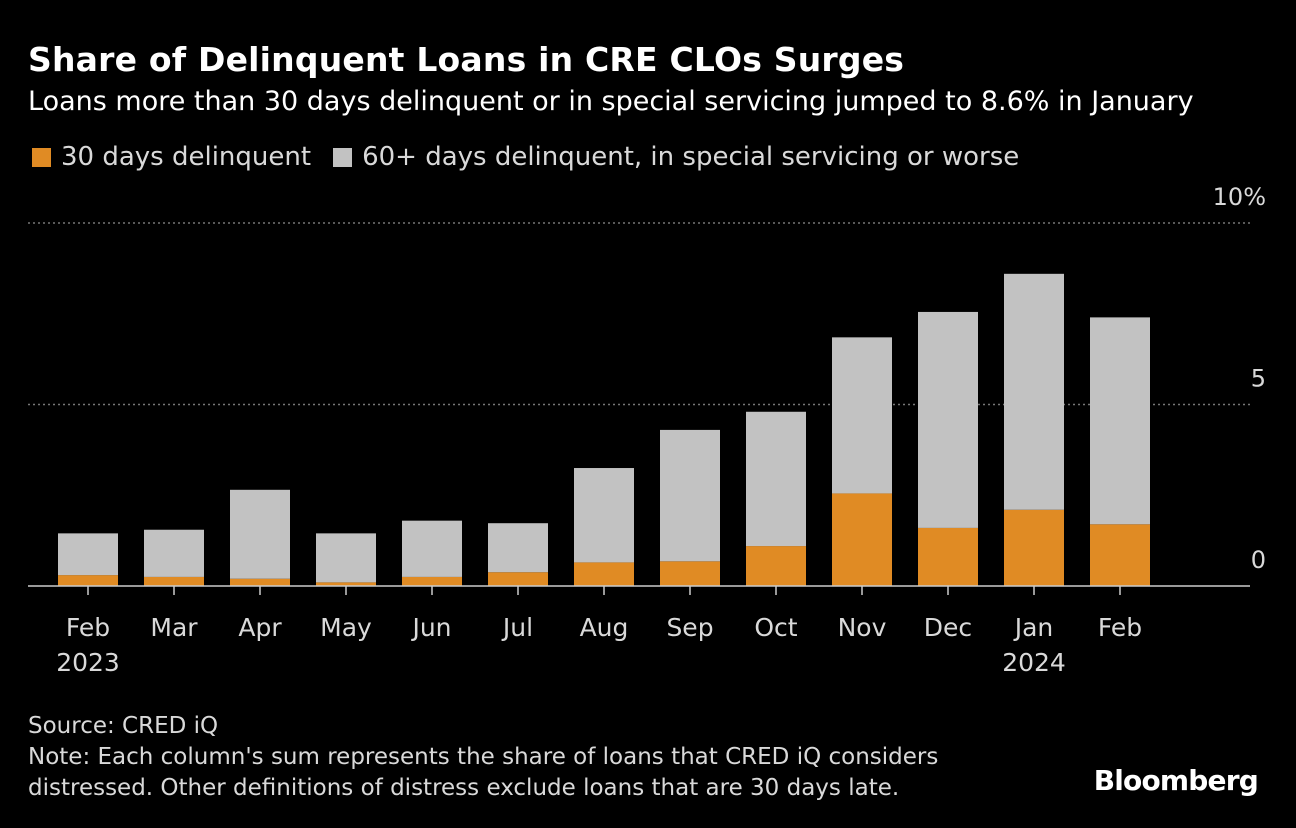 The height and width of the screenshot is (828, 1296). Describe the element at coordinates (1258, 379) in the screenshot. I see `y-tick-label: 5` at that location.